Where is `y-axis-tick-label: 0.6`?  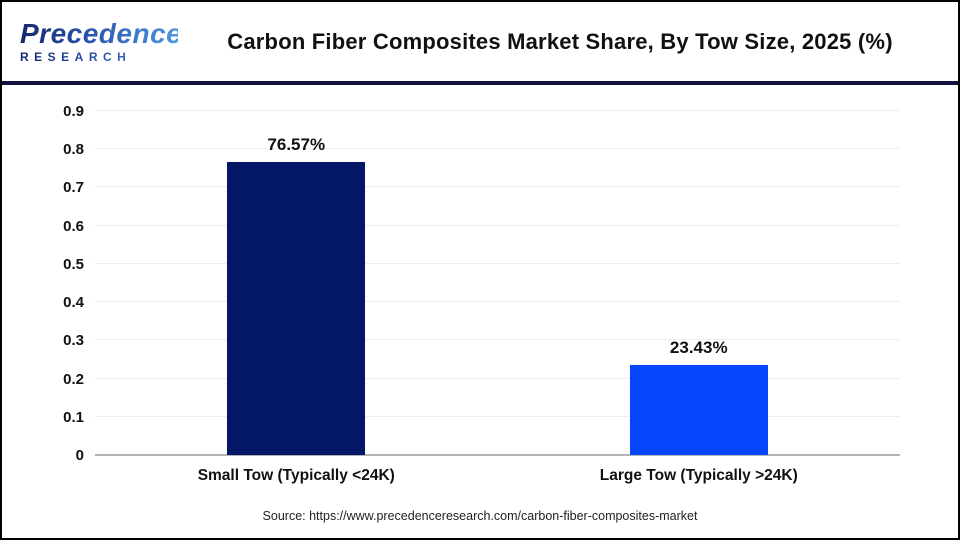
y-axis-tick-label: 0.6 is located at coordinates (73, 226).